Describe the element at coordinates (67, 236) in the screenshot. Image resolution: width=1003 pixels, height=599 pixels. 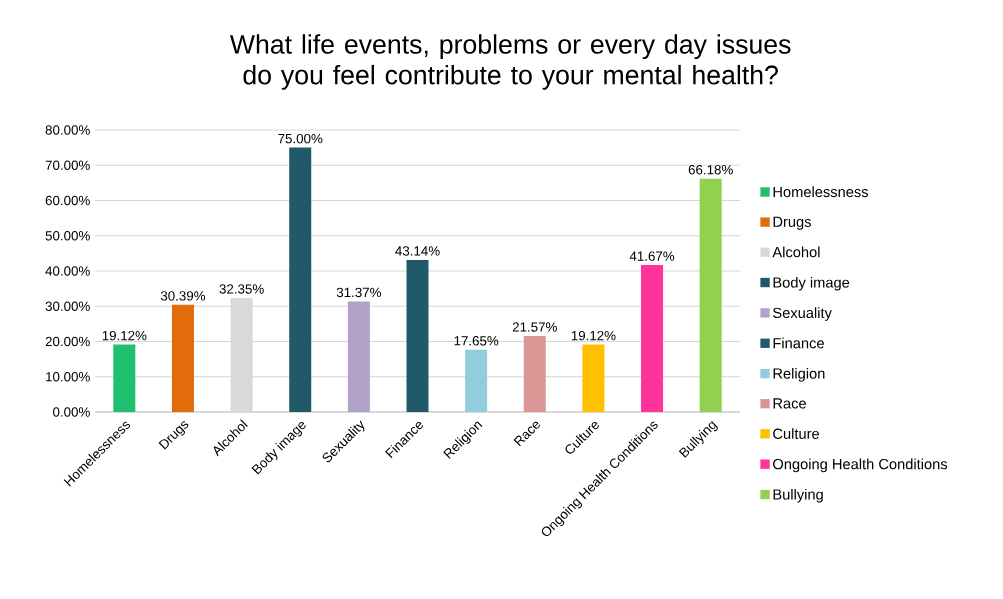
I see `y-tick-label: 50.00%` at that location.